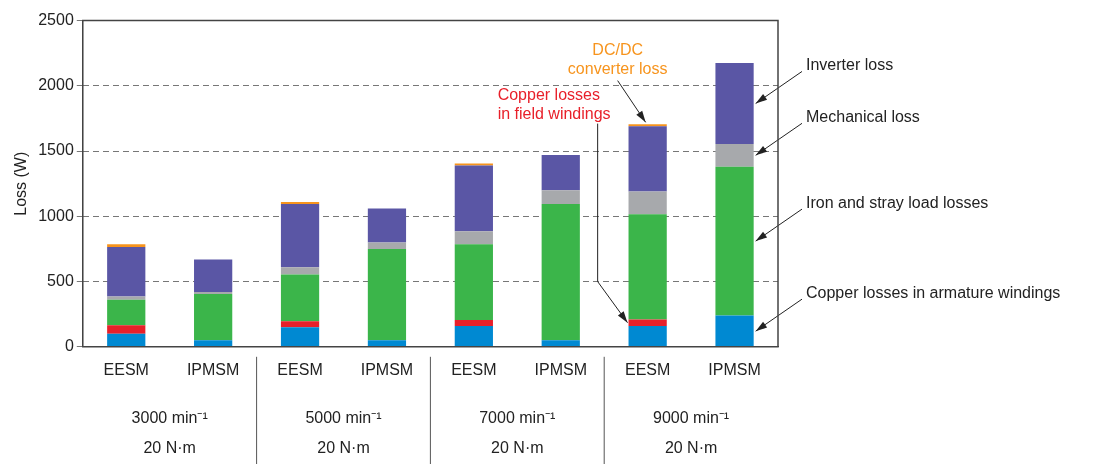  I want to click on text: 3000 min⁻¹ 20 N·m, so click(169, 433).